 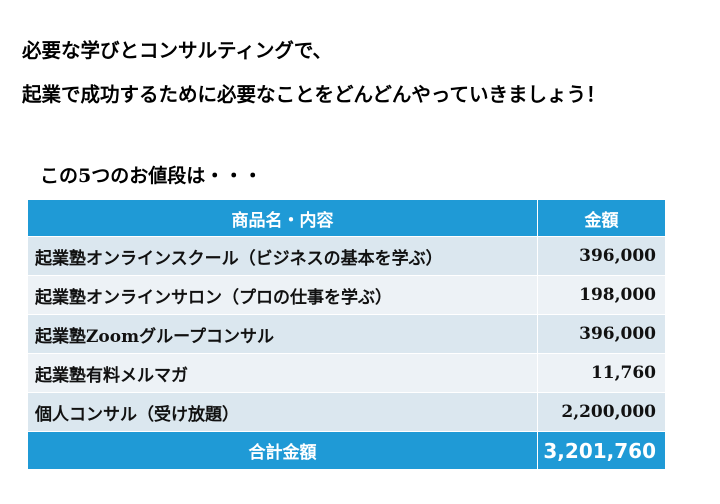 I want to click on product-price: 2,200,000, so click(x=601, y=412).